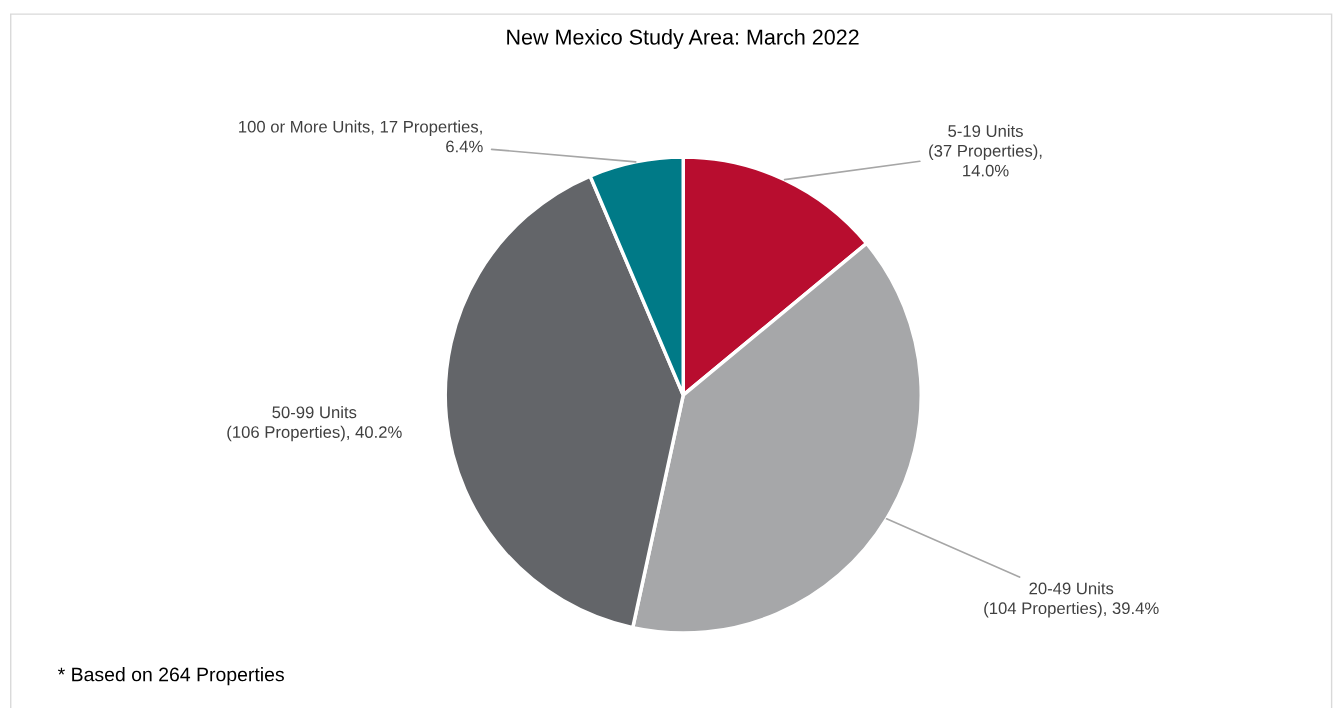 This screenshot has height=708, width=1341. I want to click on slice-label: 20-49 Units (104 Properties), 39.4%, so click(1071, 600).